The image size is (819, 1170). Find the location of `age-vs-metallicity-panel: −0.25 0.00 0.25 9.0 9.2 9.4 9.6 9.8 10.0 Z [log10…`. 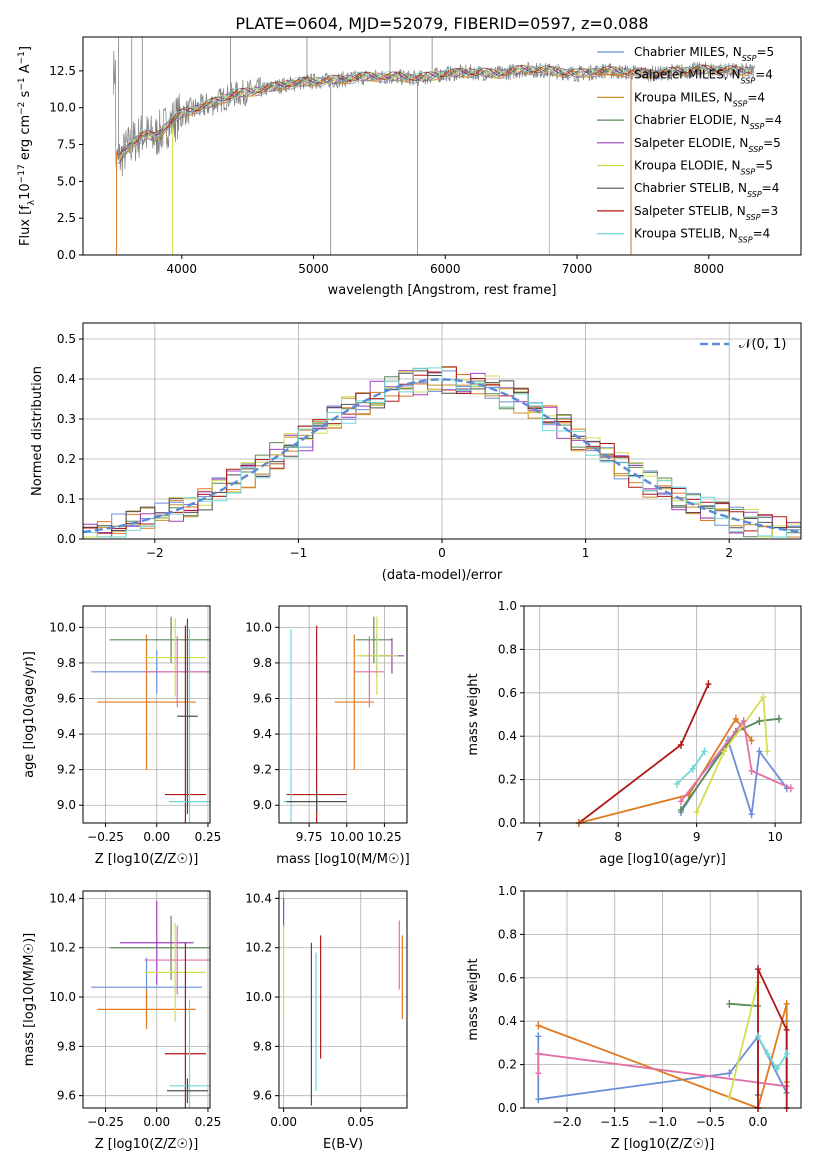

age-vs-metallicity-panel: −0.25 0.00 0.25 9.0 9.2 9.4 9.6 9.8 10.0 Z [log10… is located at coordinates (121, 736).